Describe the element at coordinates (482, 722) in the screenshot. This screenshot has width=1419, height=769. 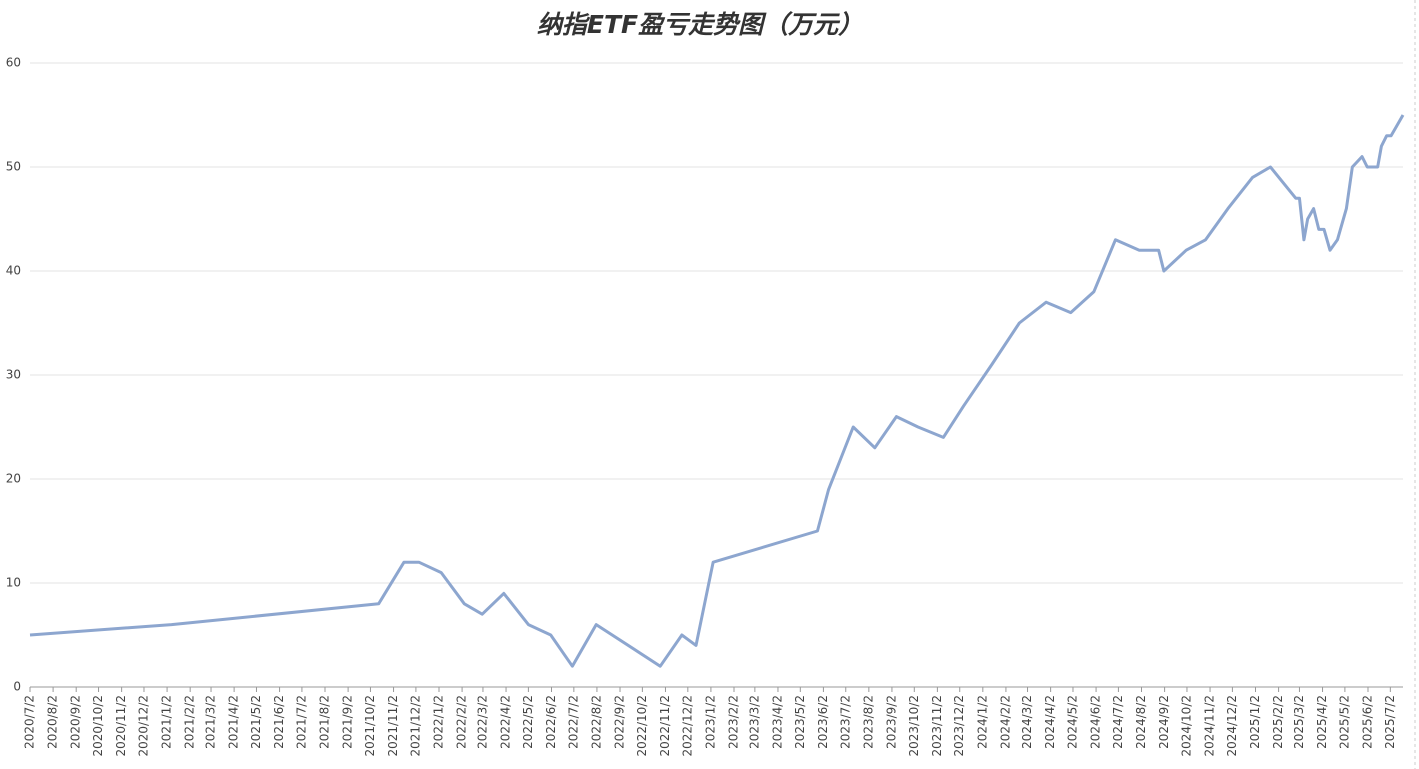
I see `x-tick-label: 2022/3/2` at that location.